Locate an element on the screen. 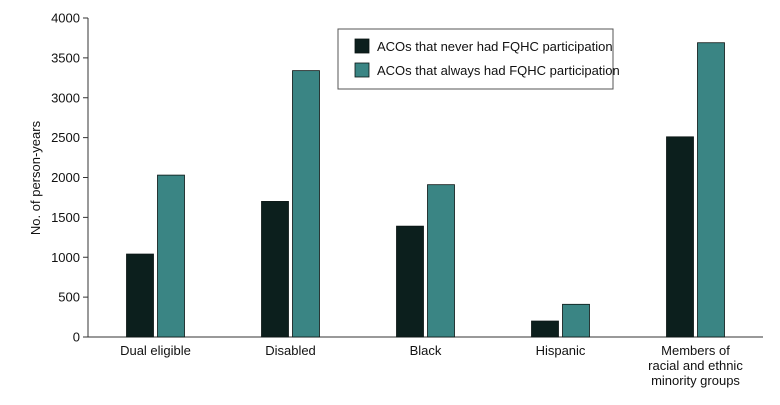 The height and width of the screenshot is (405, 780). legend-label: ACOs that never had FQHC participation is located at coordinates (495, 46).